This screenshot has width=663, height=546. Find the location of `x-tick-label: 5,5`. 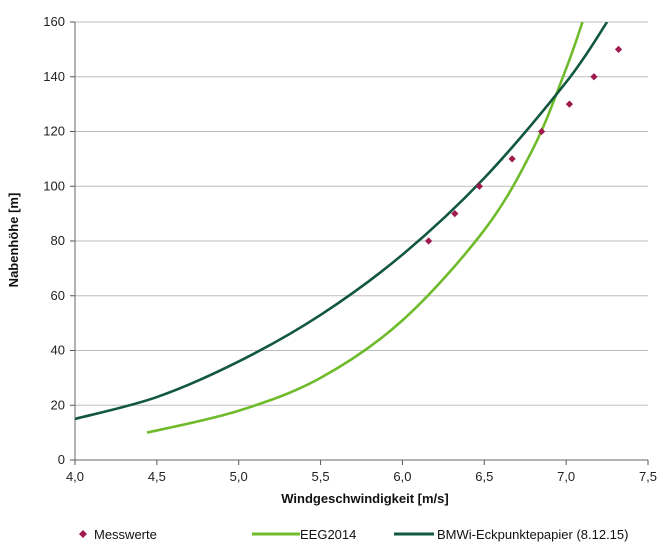

x-tick-label: 5,5 is located at coordinates (321, 476).